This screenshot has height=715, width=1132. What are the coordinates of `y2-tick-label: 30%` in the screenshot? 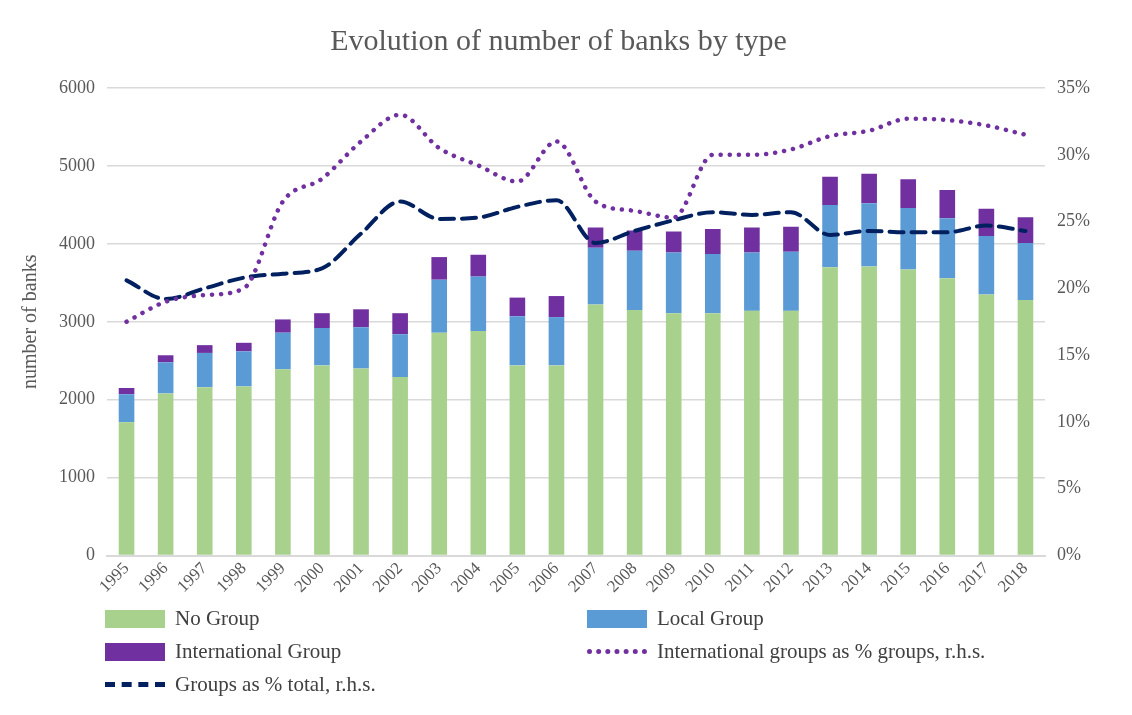 It's located at (1074, 153).